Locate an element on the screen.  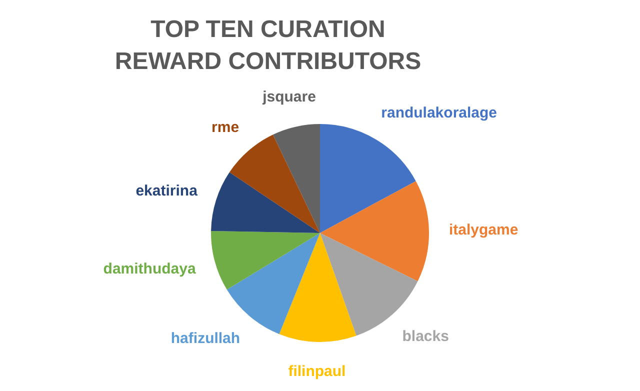
slice-label: italygame is located at coordinates (483, 230).